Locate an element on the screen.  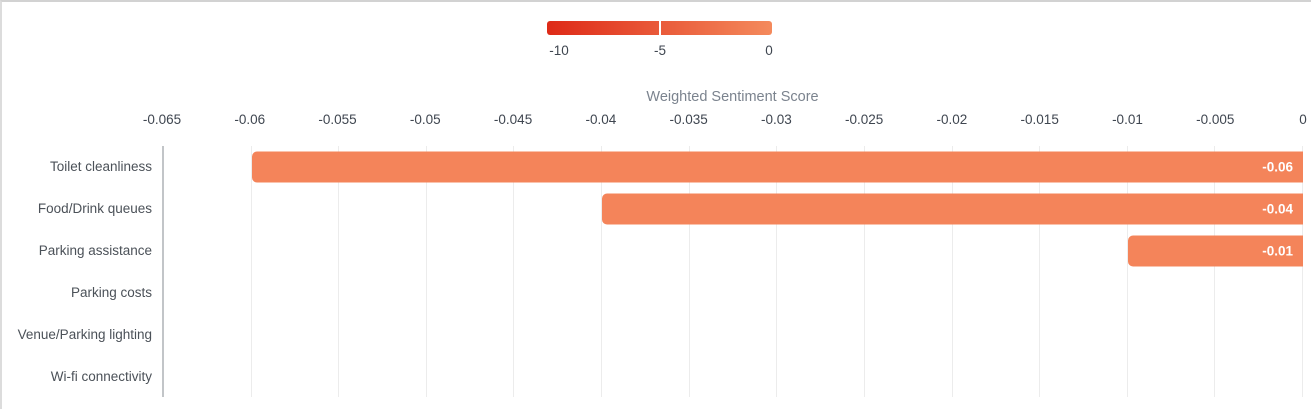
bar-value-label: -0.04 is located at coordinates (1277, 209).